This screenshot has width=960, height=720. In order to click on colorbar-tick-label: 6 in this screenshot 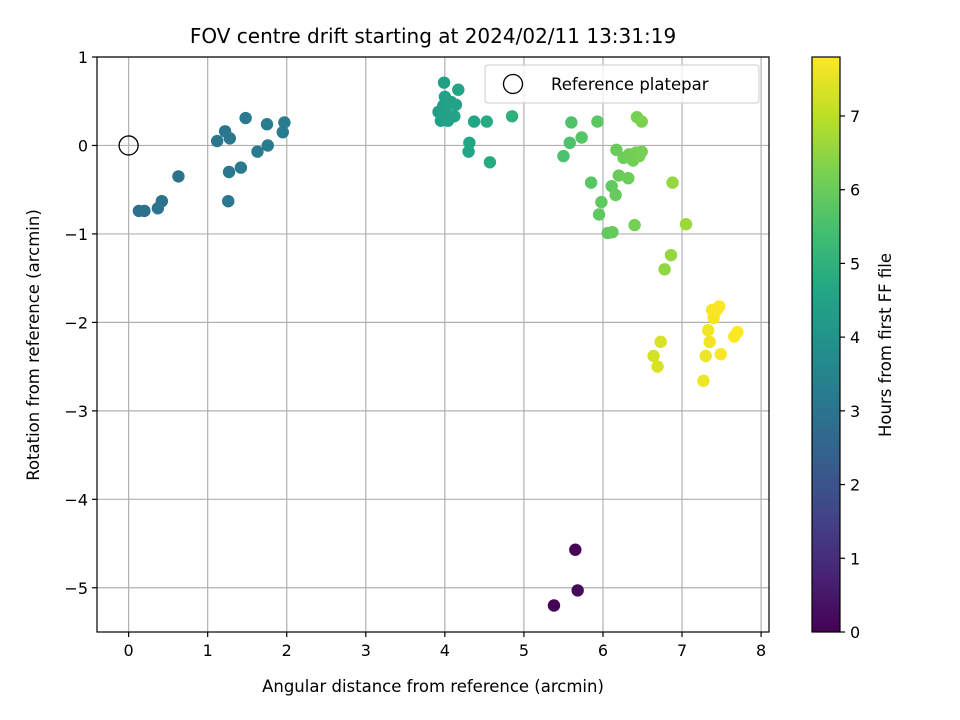, I will do `click(855, 190)`.